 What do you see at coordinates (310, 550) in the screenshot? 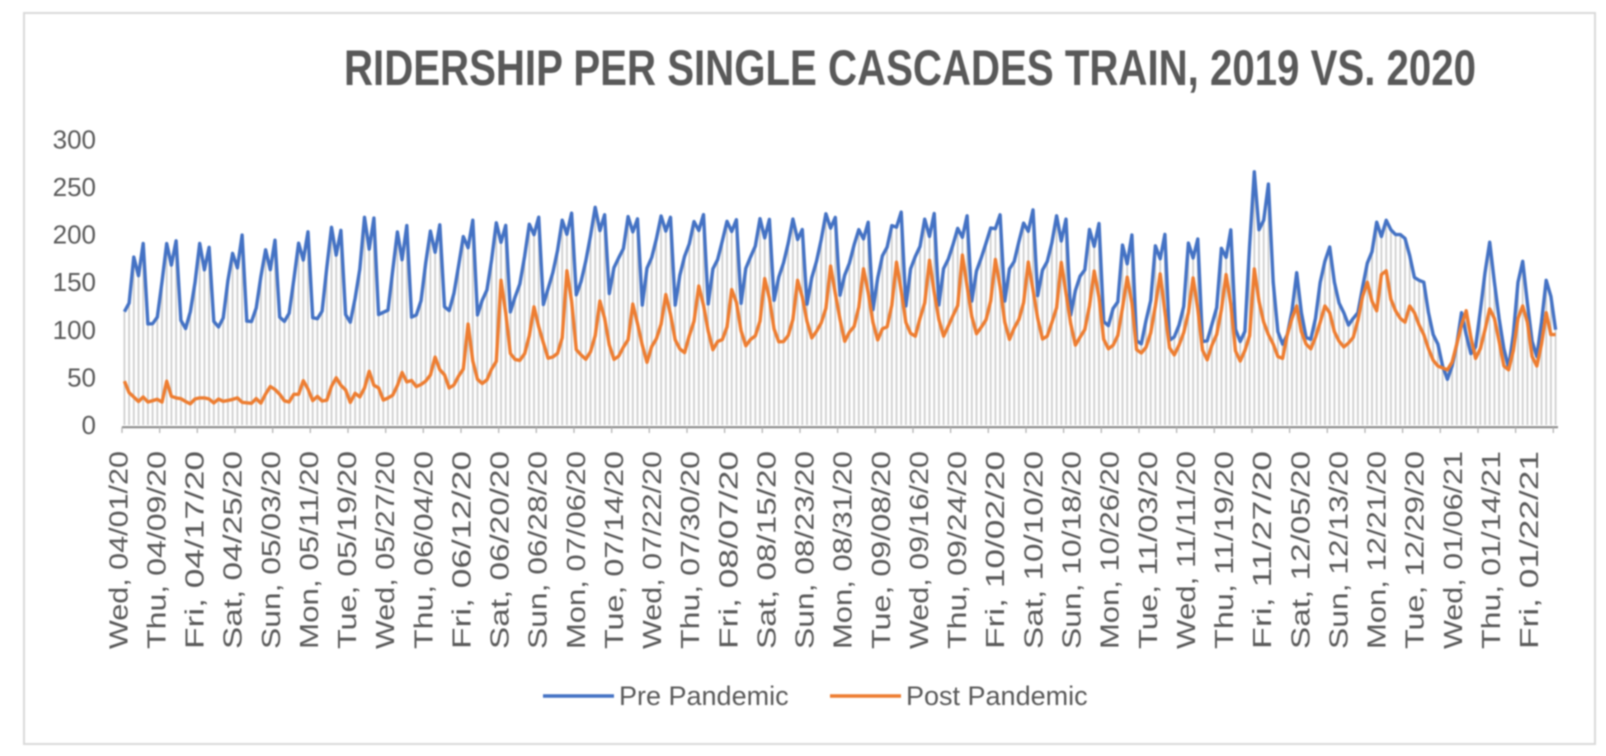
I see `svg-text: Mon, 05/11/20` at bounding box center [310, 550].